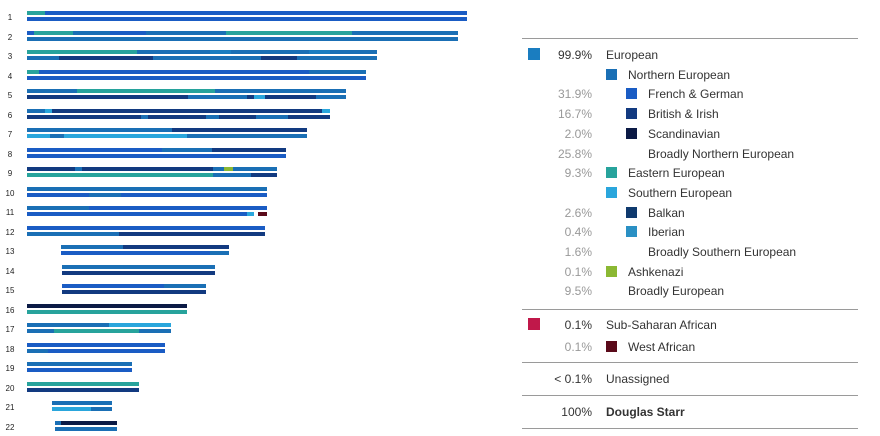 The height and width of the screenshot is (436, 880). Describe the element at coordinates (666, 232) in the screenshot. I see `legend-label: Iberian` at that location.